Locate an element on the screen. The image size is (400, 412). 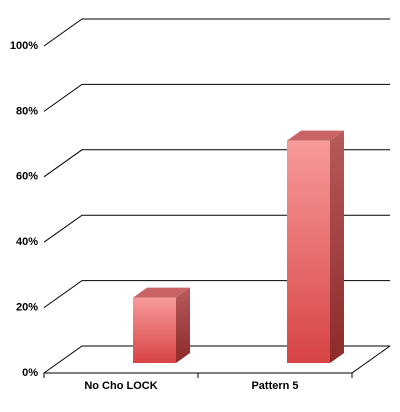
y-tick-label: 40% is located at coordinates (27, 242).